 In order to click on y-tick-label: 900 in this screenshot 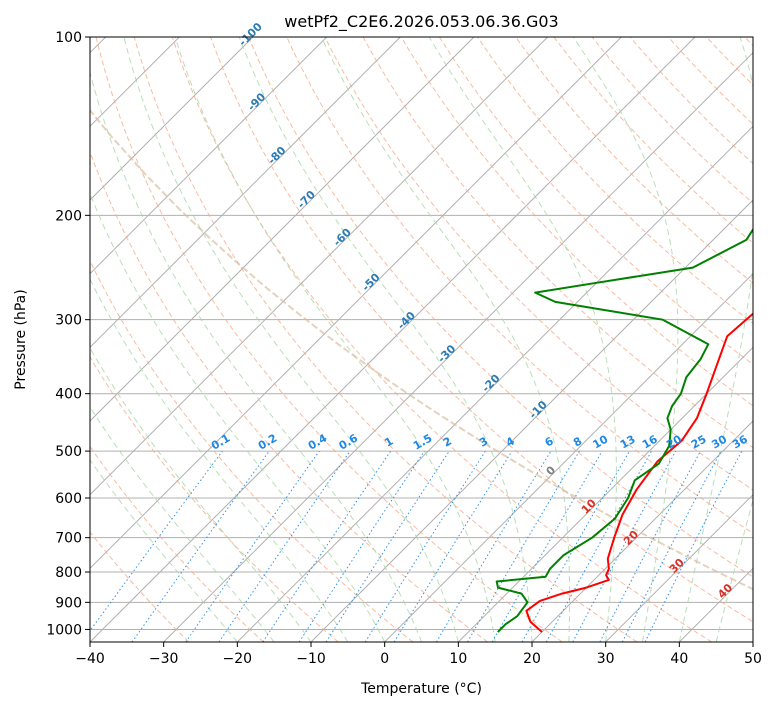, I will do `click(68, 603)`.